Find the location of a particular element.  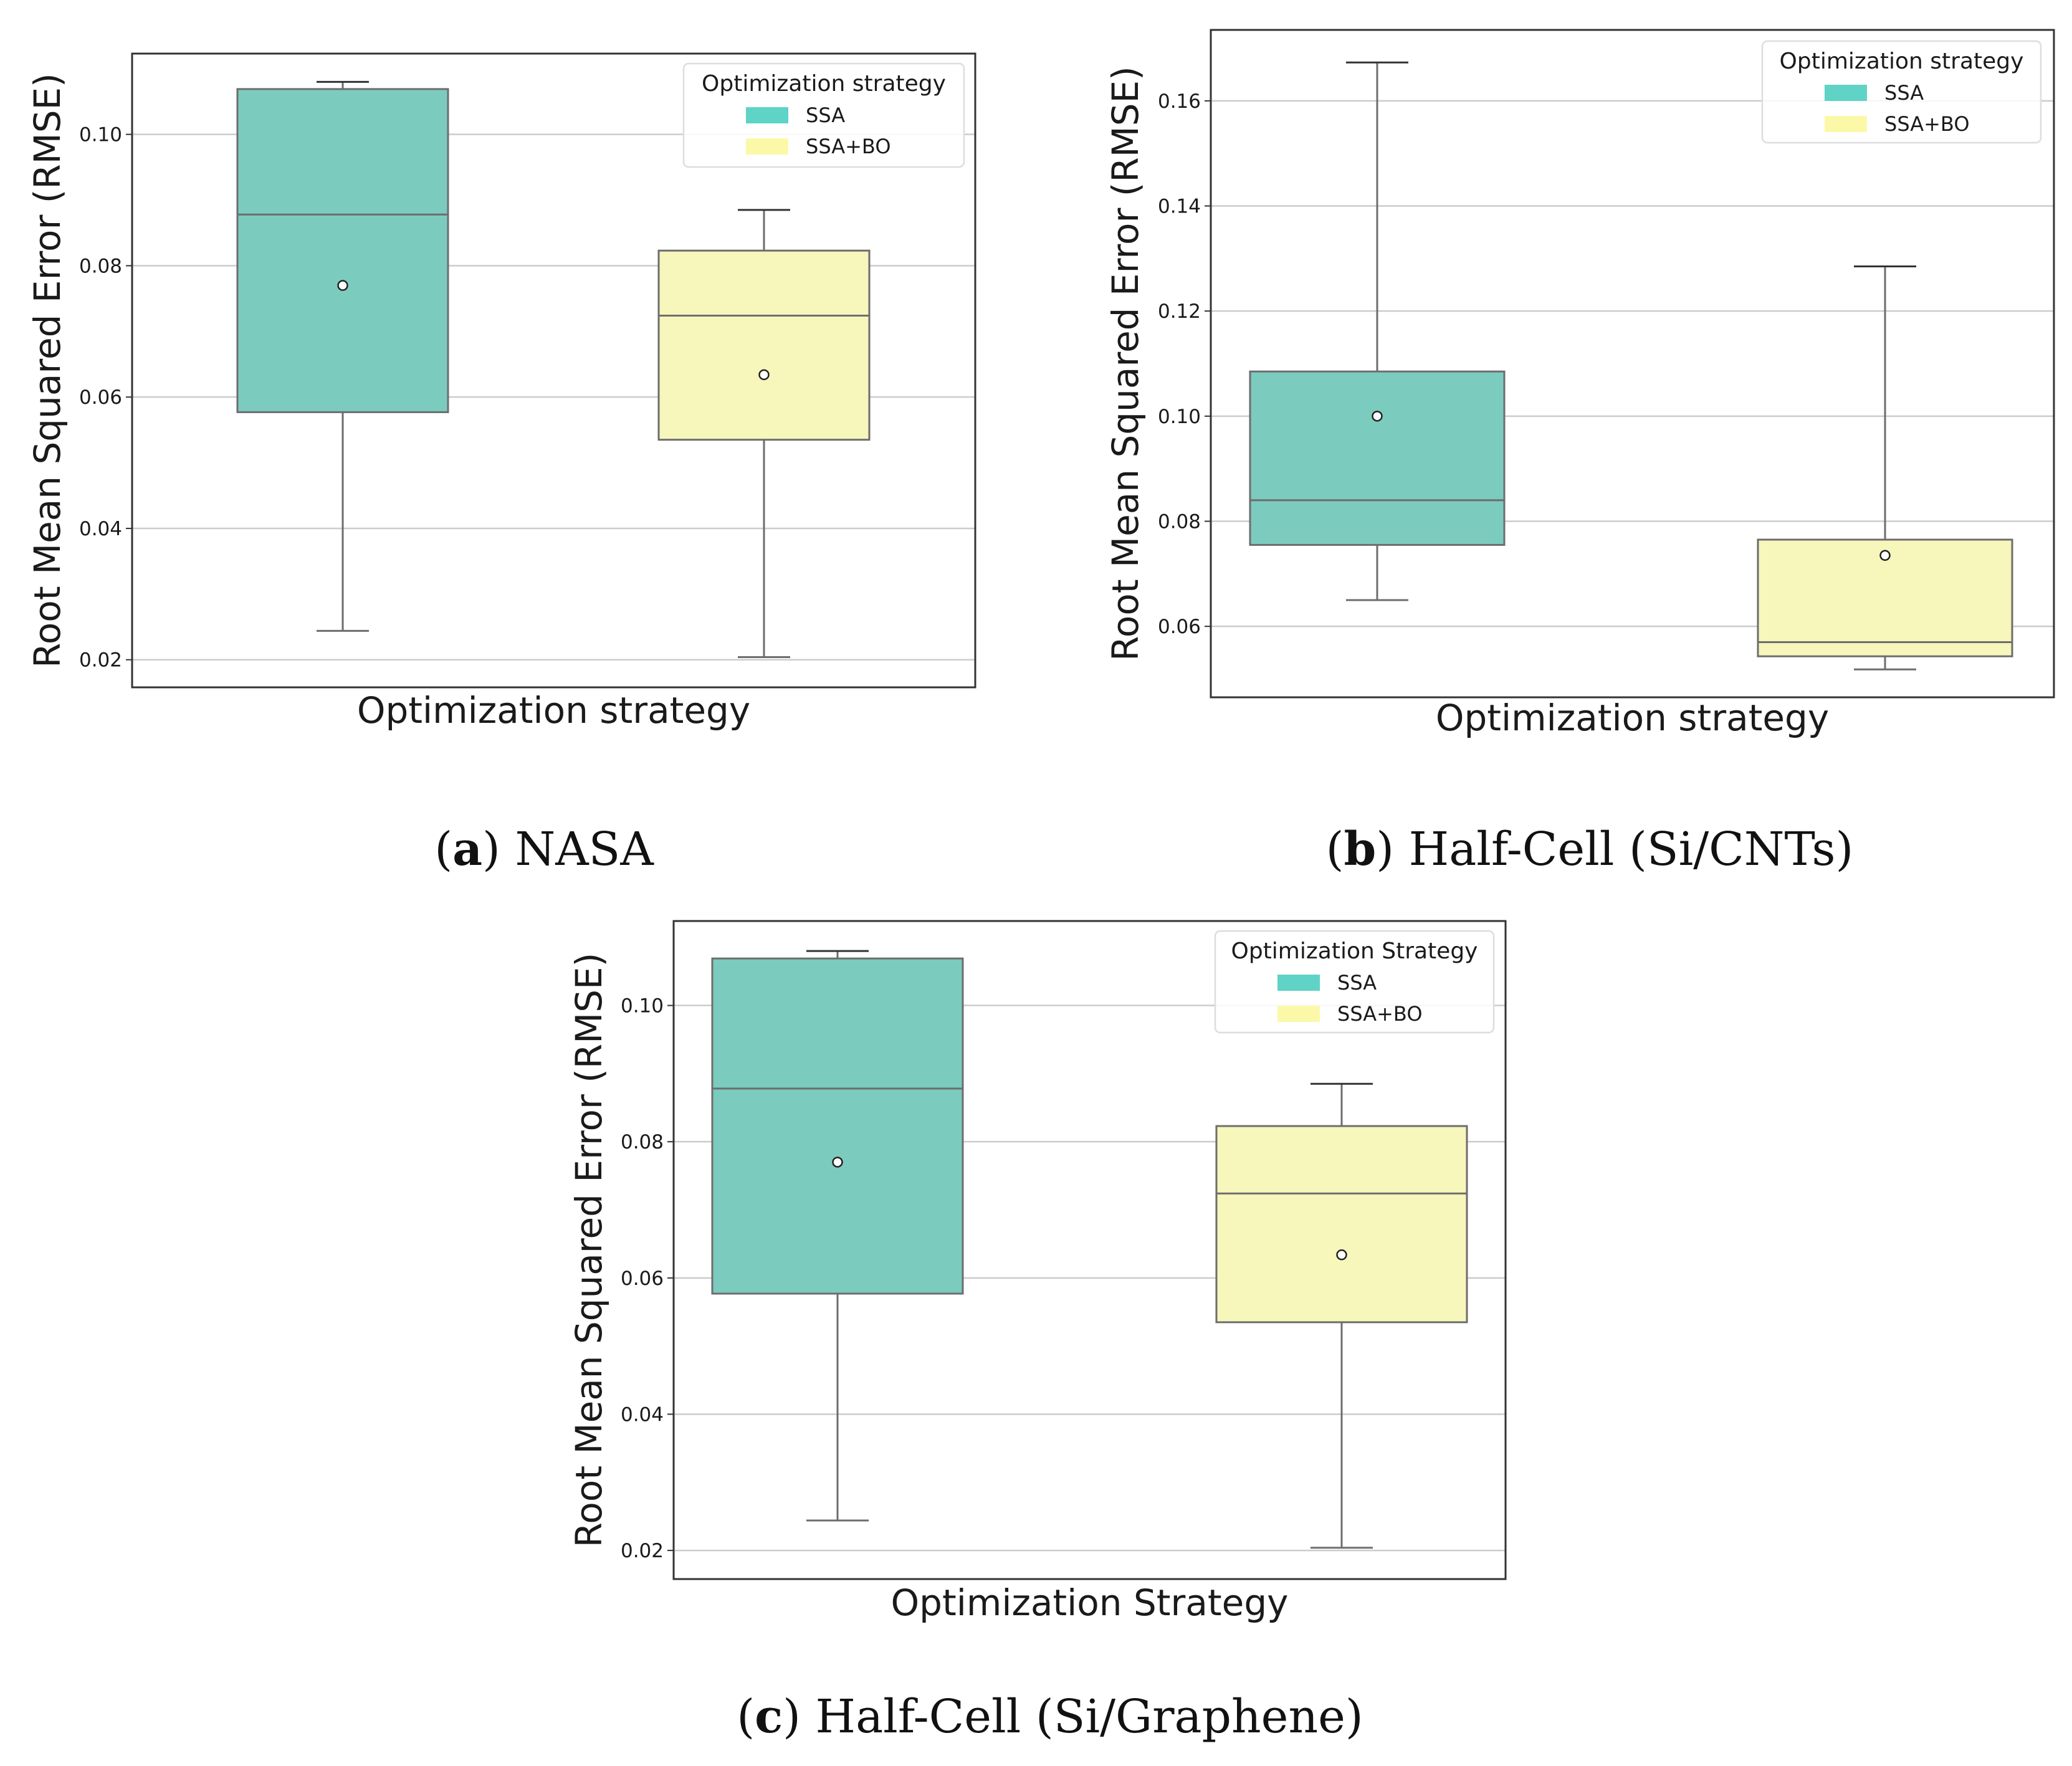

caption-text: Half-Cell (Si/Graphene) is located at coordinates (1089, 1717).